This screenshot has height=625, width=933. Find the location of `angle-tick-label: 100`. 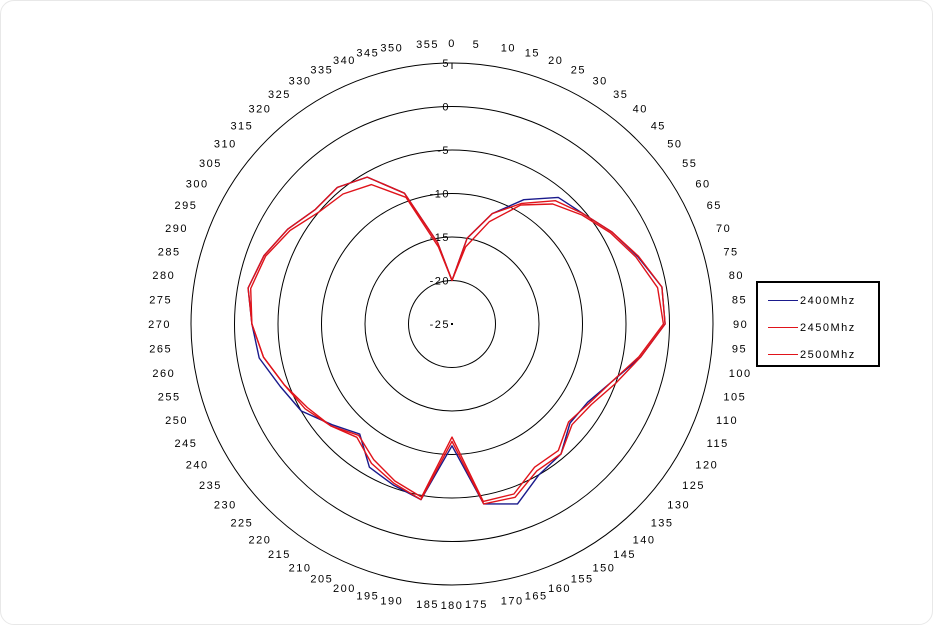

angle-tick-label: 100 is located at coordinates (740, 374).